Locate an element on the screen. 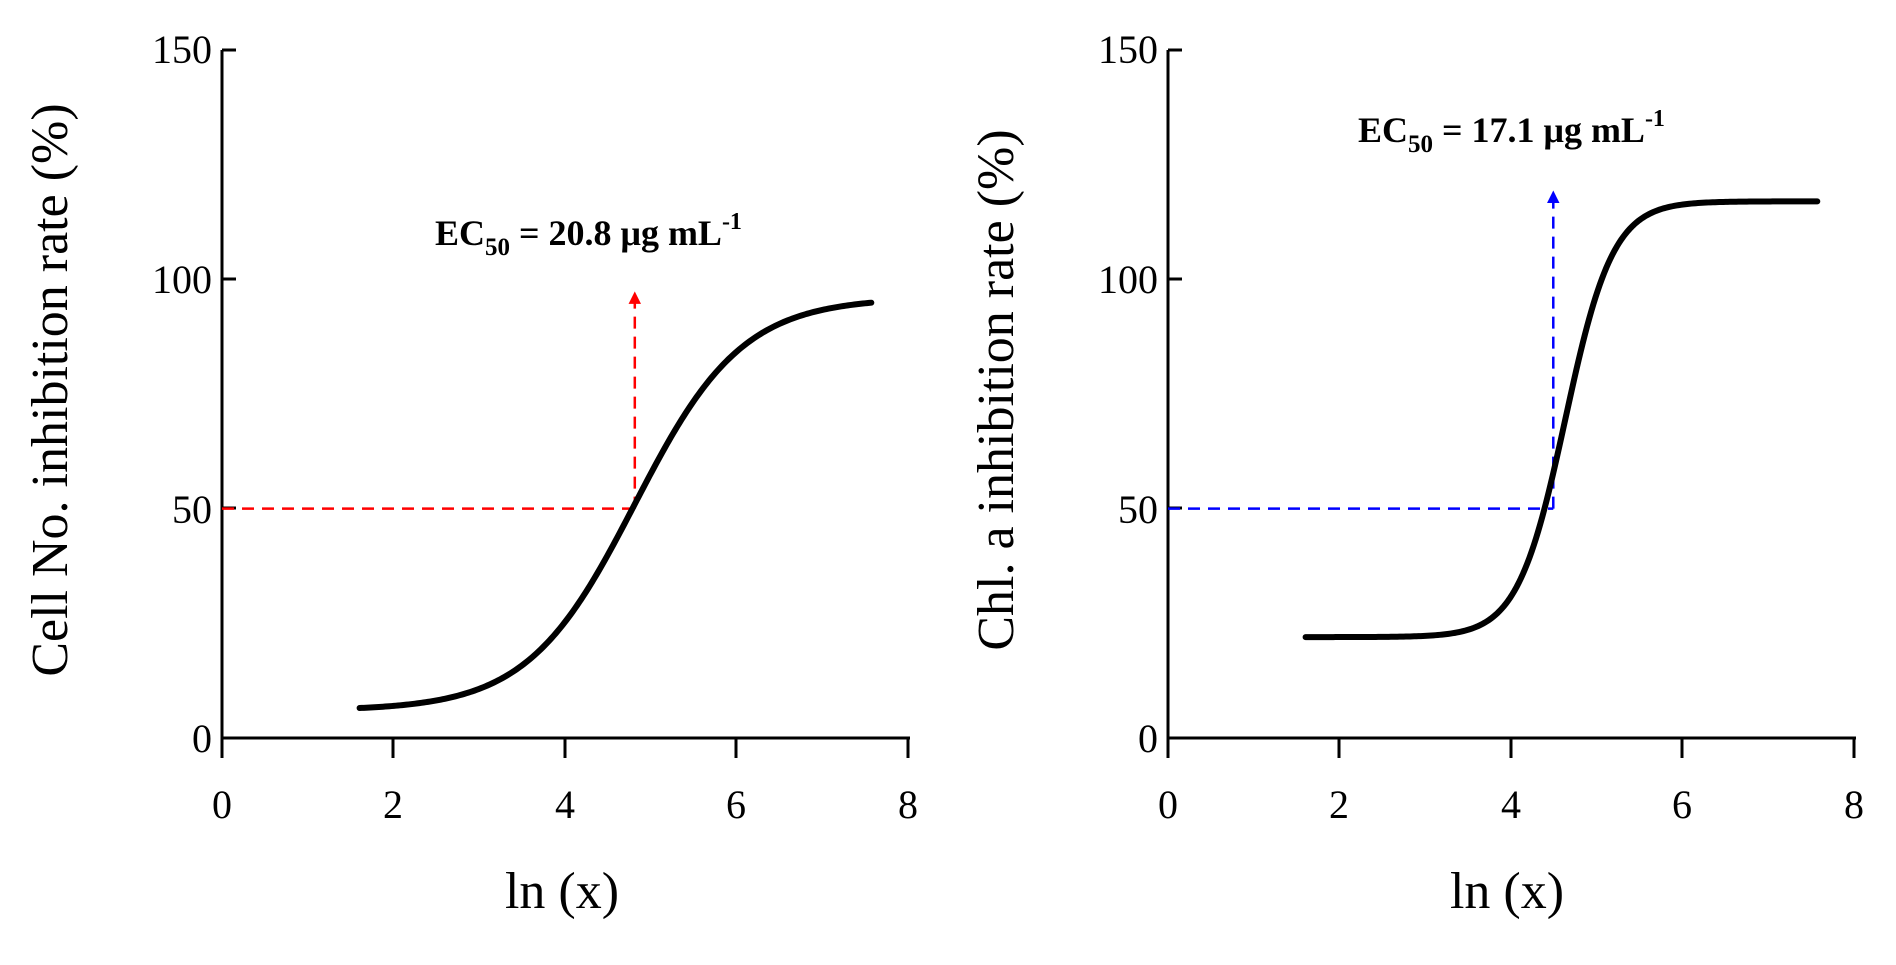 The image size is (1896, 965). ec50-annotation: EC50 = 20.8 μg mL-1 is located at coordinates (588, 235).